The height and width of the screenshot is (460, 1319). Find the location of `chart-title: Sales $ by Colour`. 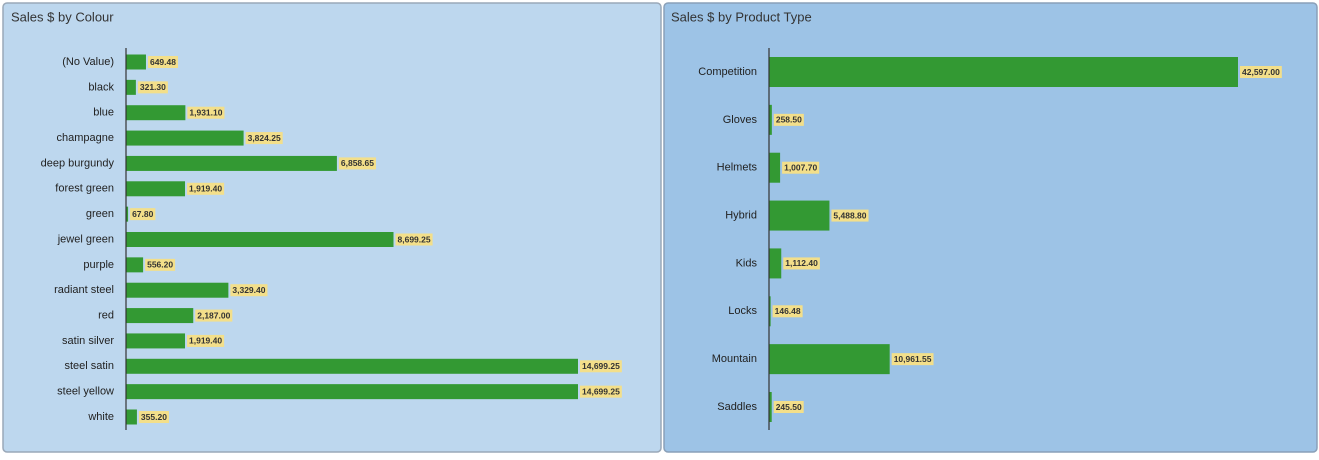

chart-title: Sales $ by Colour is located at coordinates (62, 16).